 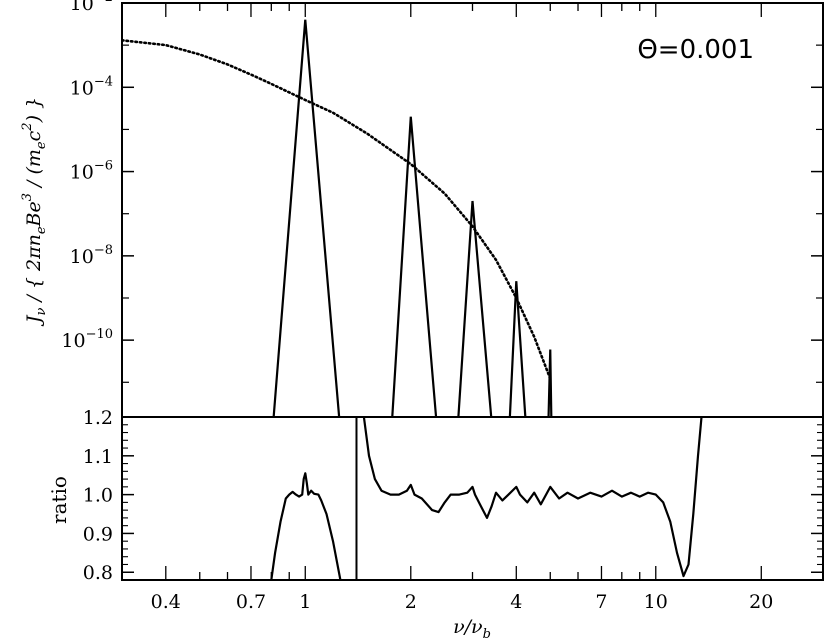 What do you see at coordinates (305, 602) in the screenshot?
I see `x-tick-label: 1` at bounding box center [305, 602].